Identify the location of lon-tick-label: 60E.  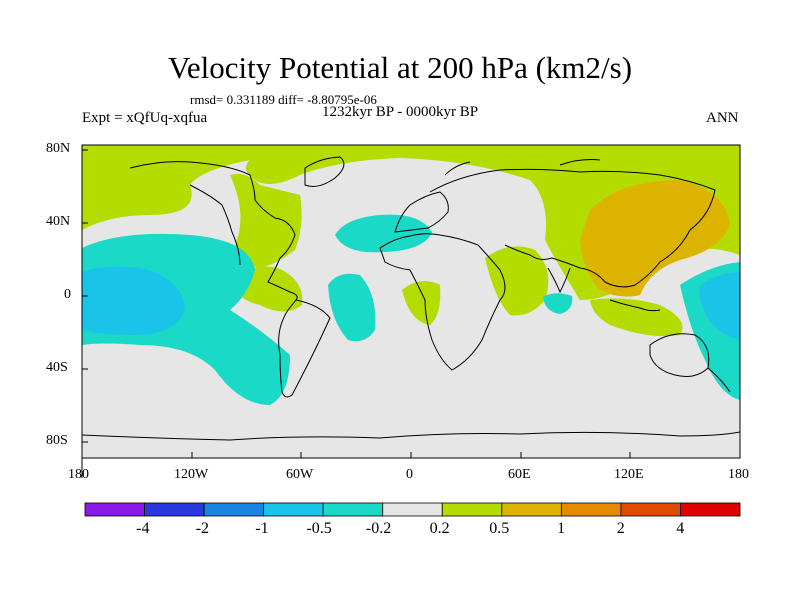
(519, 474).